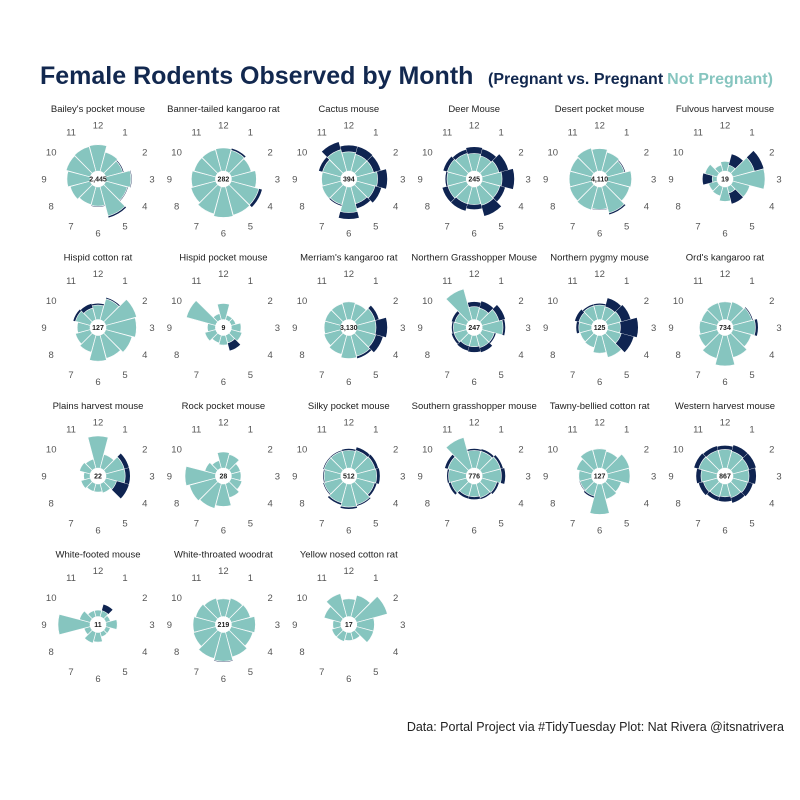 This screenshot has width=800, height=800. Describe the element at coordinates (599, 258) in the screenshot. I see `panel-title: Northern pygmy mouse` at that location.